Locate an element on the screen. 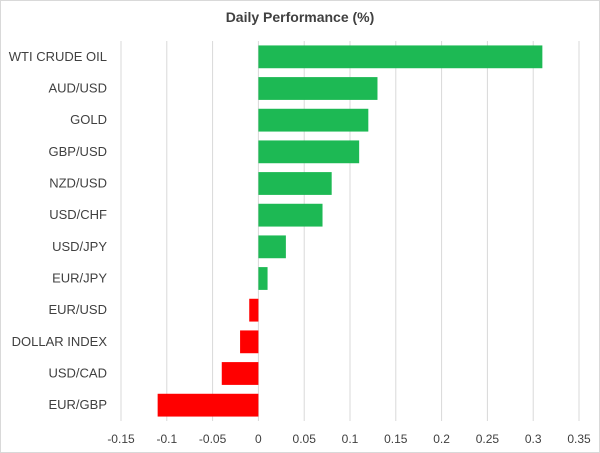 The width and height of the screenshot is (600, 453). category-label: AUD/USD is located at coordinates (77, 88).